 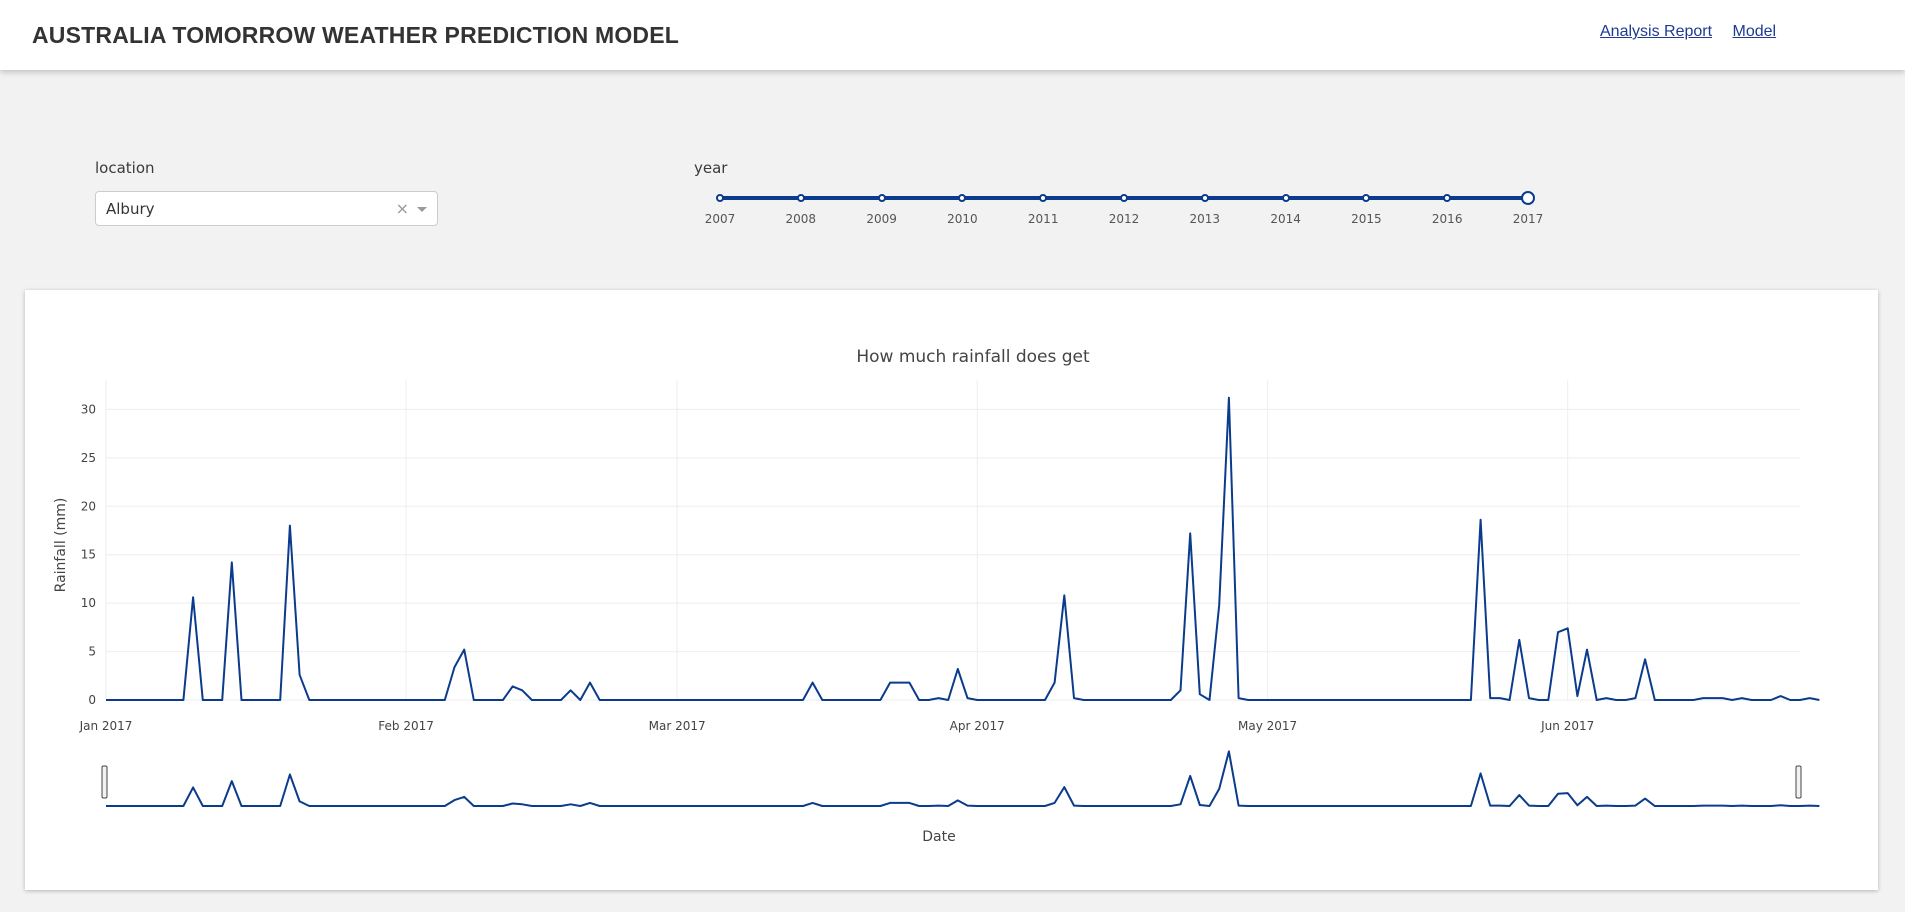 What do you see at coordinates (1798, 782) in the screenshot?
I see `rangeslider-right-handle` at bounding box center [1798, 782].